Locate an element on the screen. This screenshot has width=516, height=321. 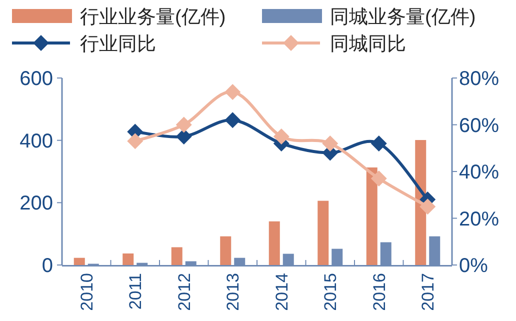
x-tick-label: 2017 is located at coordinates (428, 292).